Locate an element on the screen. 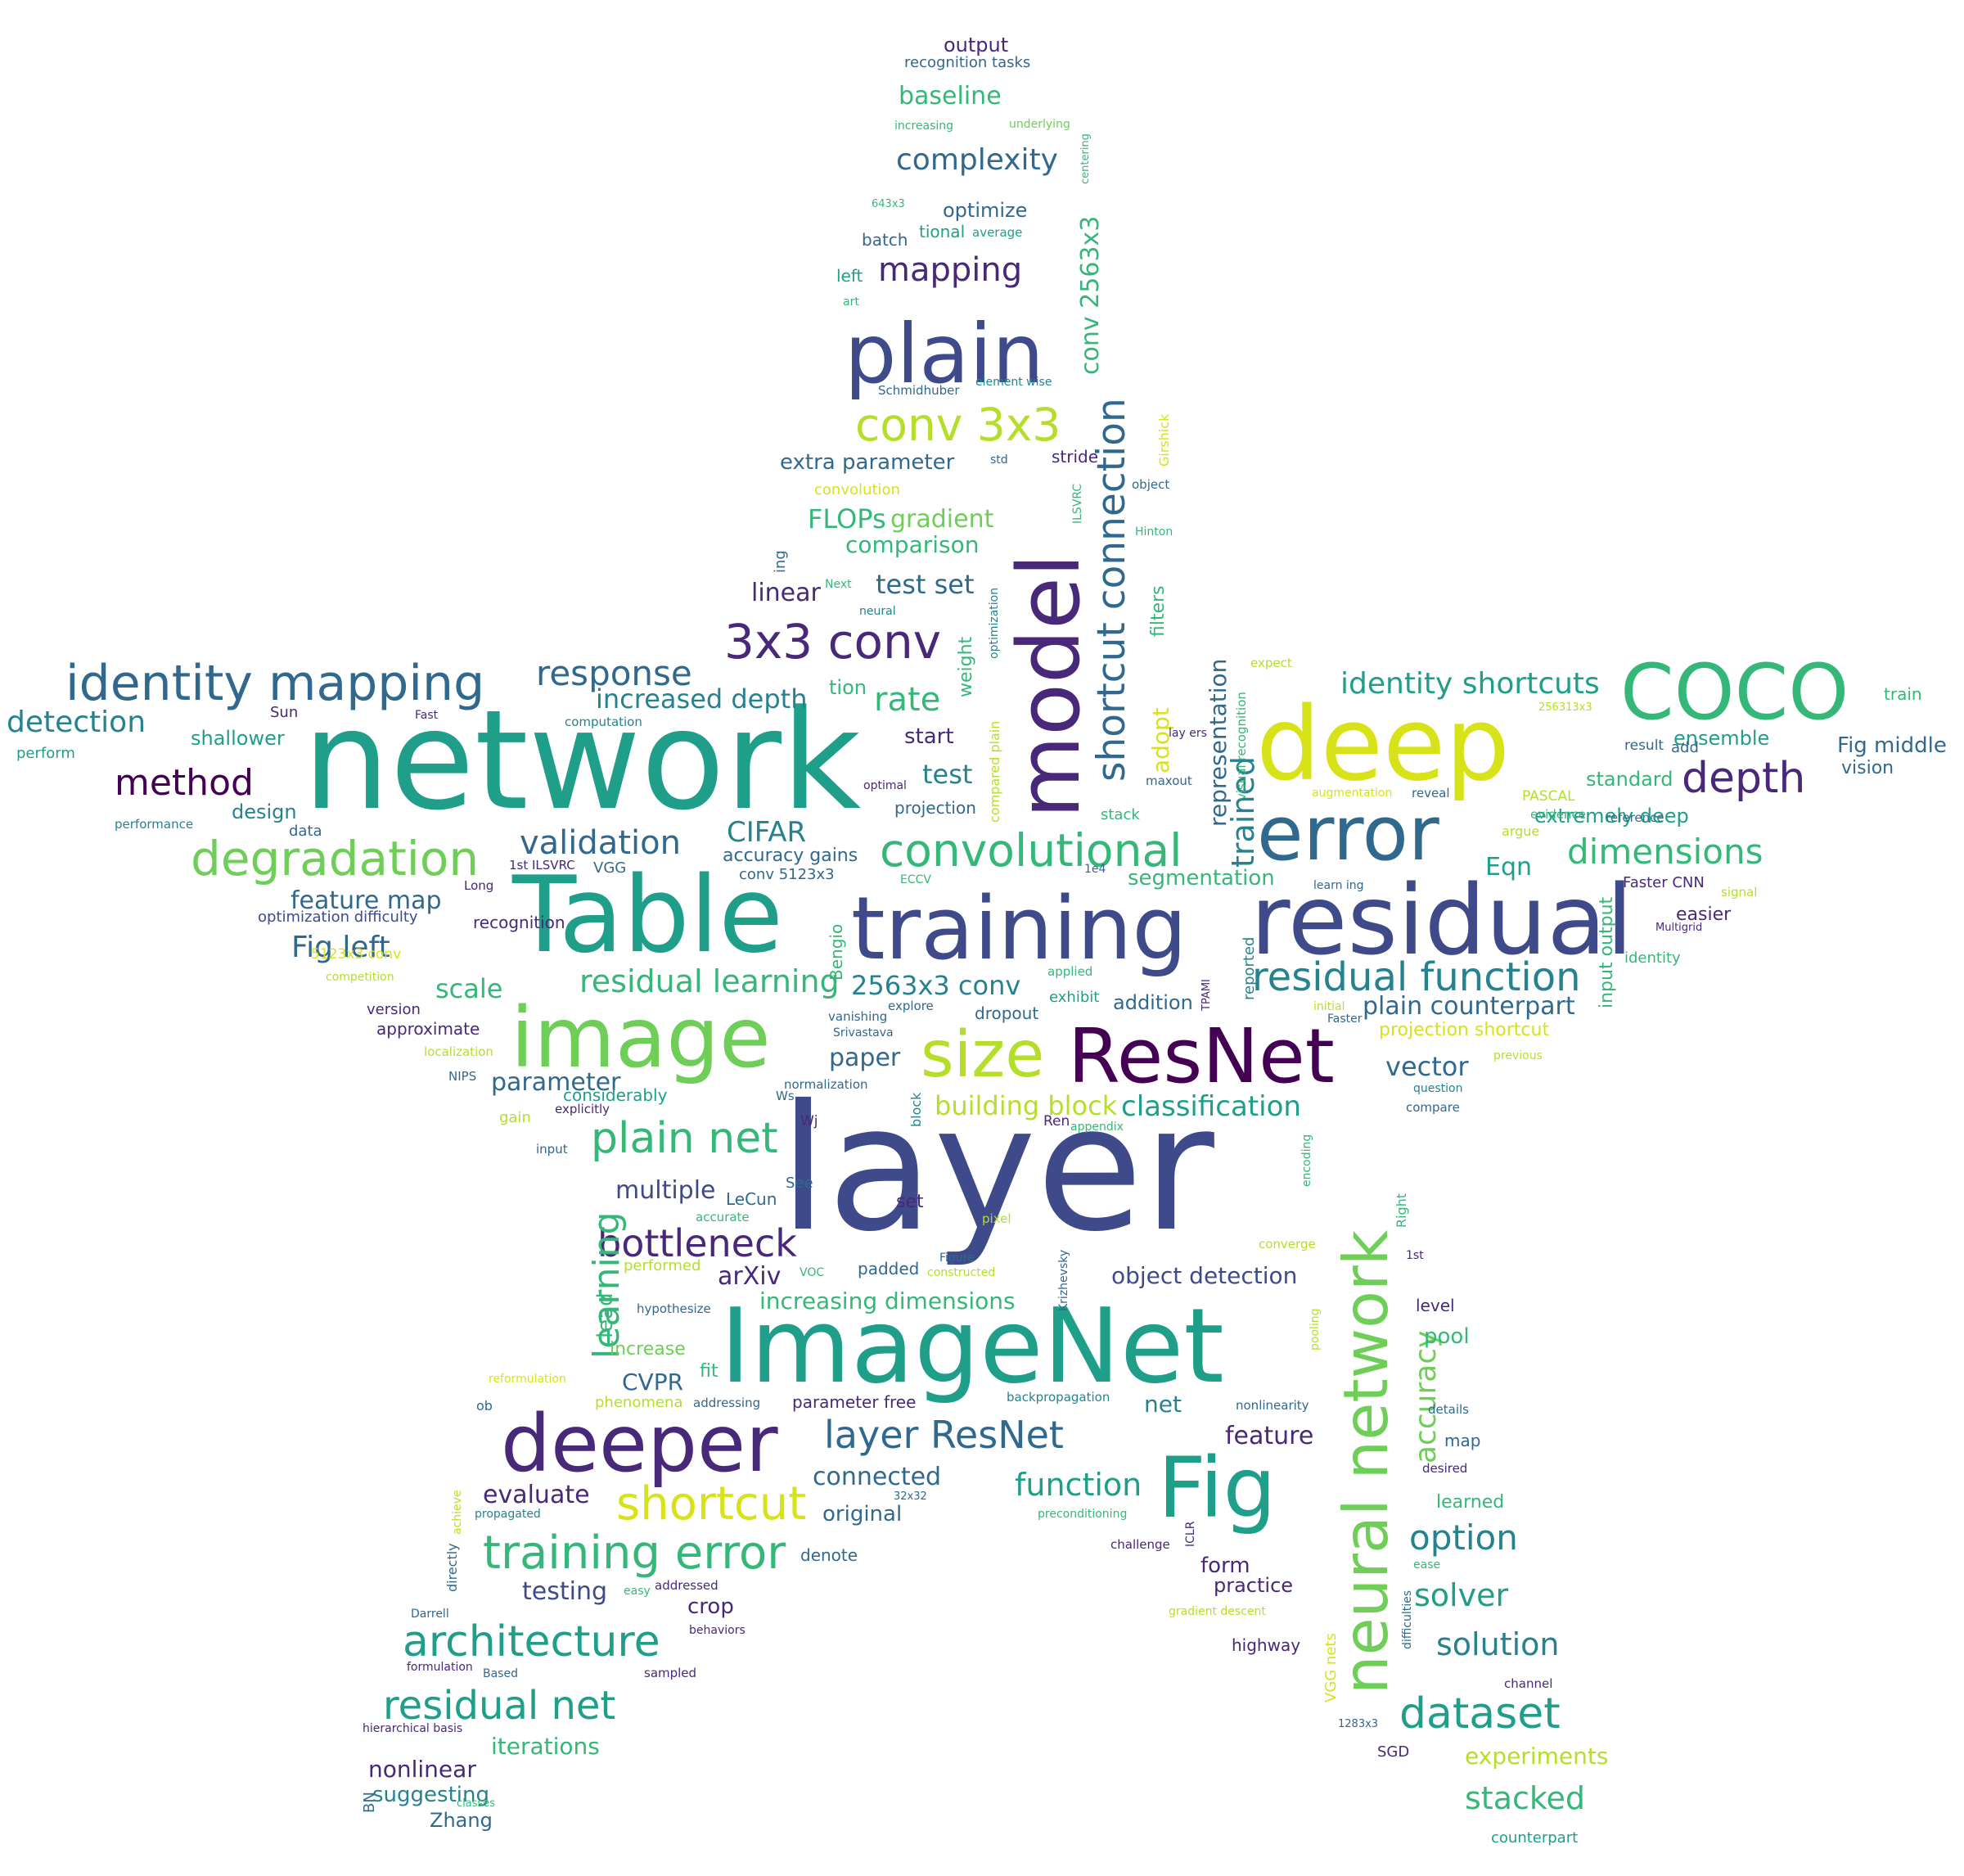  word-left: left is located at coordinates (850, 276).